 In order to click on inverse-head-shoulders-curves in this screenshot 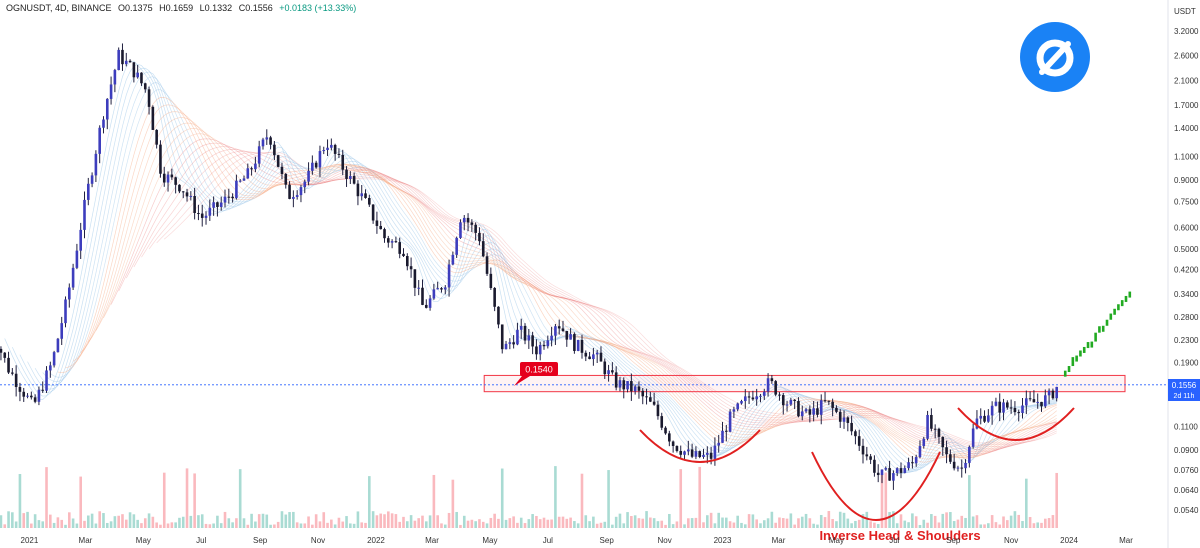, I will do `click(857, 464)`.